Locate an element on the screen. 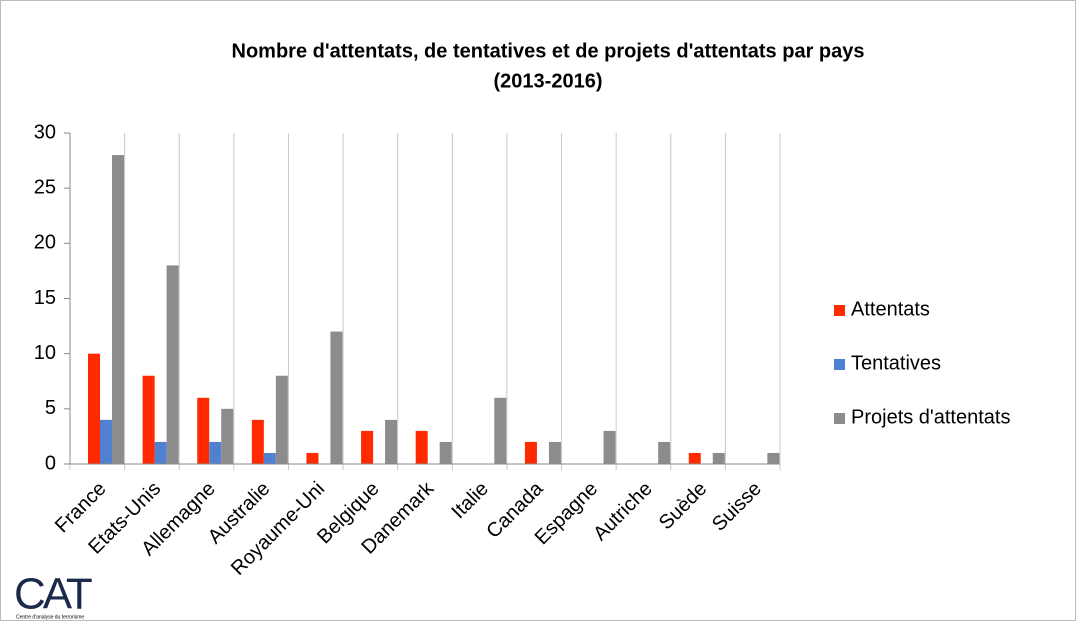 The image size is (1076, 621). y-tick-label: 20 is located at coordinates (45, 243).